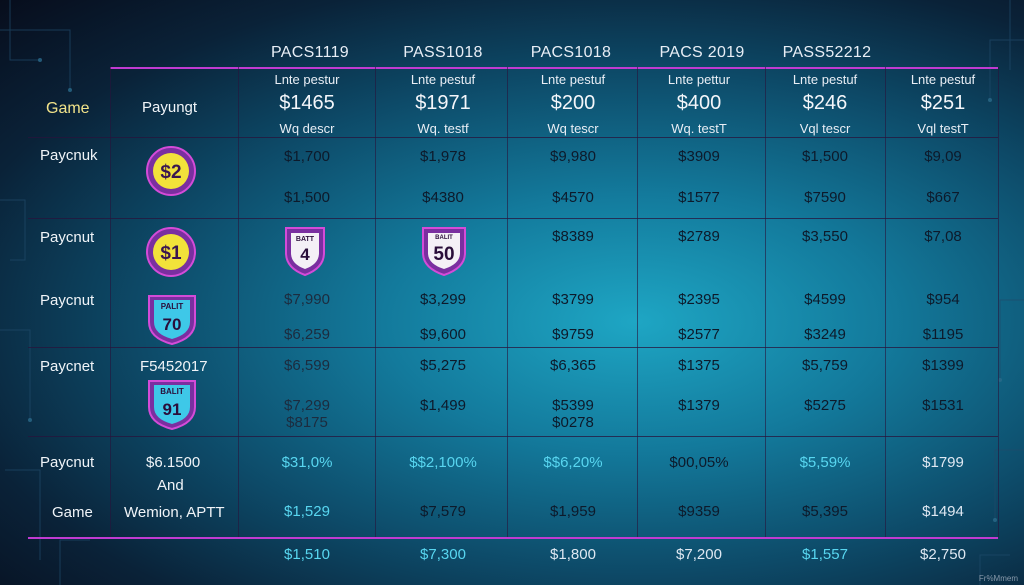 The width and height of the screenshot is (1024, 585). I want to click on coin-badge-icon: $2, so click(171, 171).